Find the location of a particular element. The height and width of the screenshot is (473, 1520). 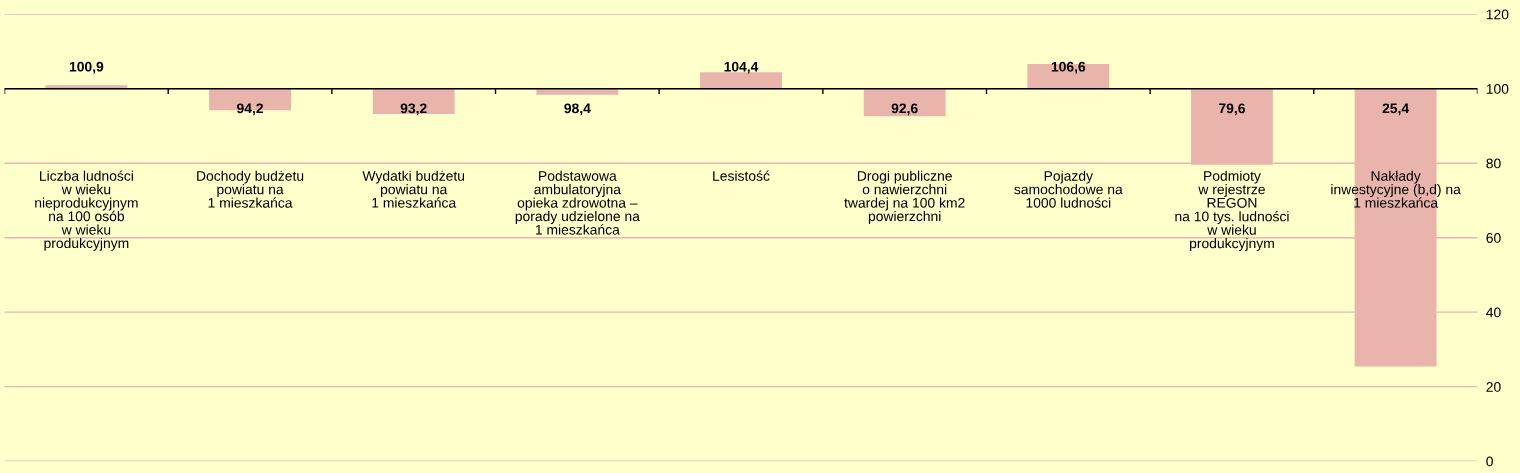

x-tick-label: Lesistość is located at coordinates (741, 175).